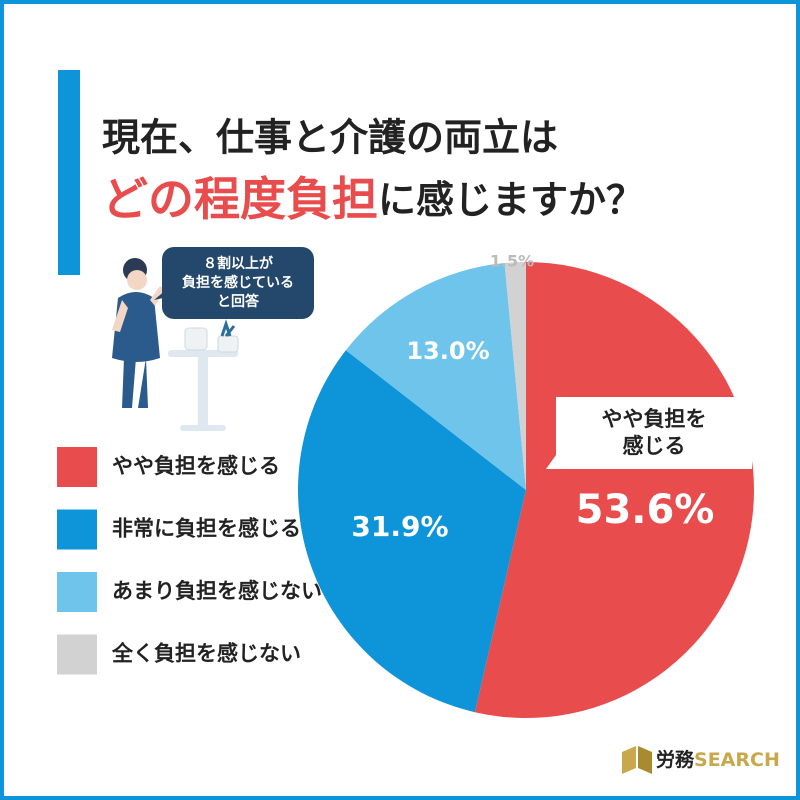  What do you see at coordinates (556, 462) in the screenshot?
I see `callout-pointer` at bounding box center [556, 462].